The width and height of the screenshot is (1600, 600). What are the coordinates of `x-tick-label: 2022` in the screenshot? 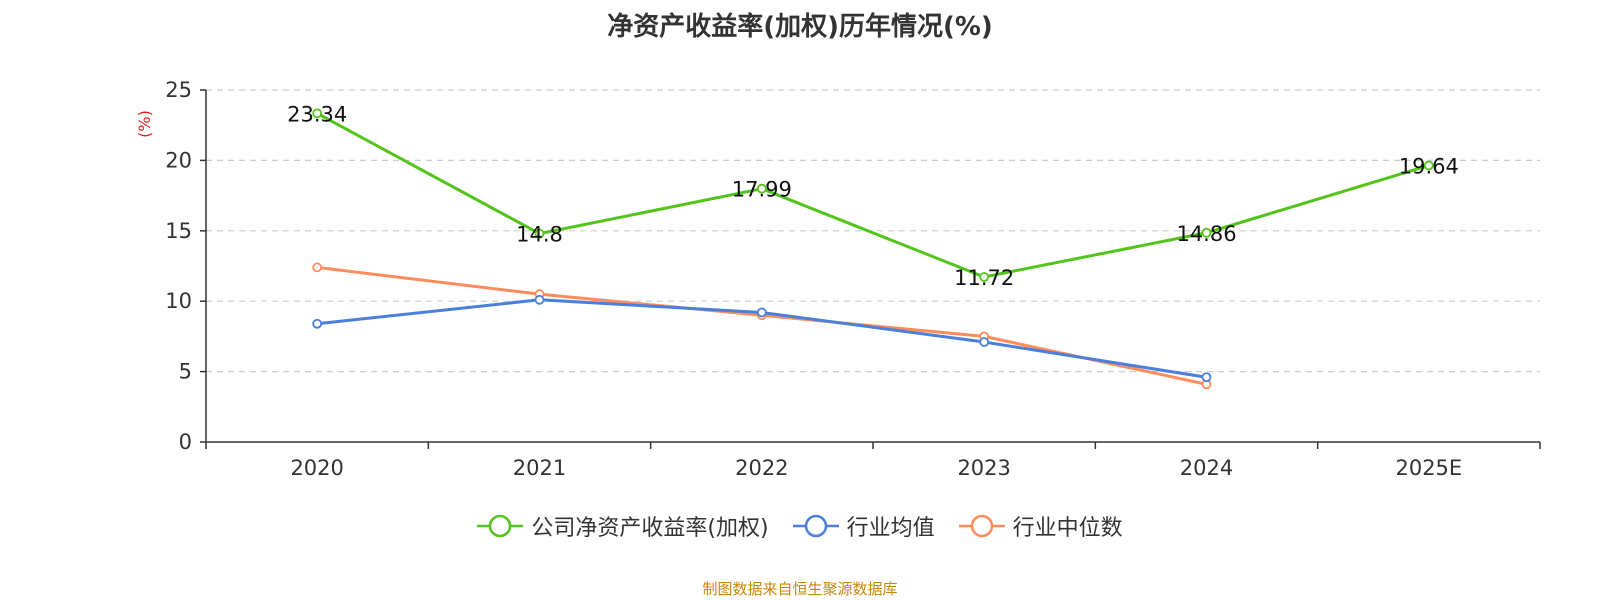 It's located at (761, 468).